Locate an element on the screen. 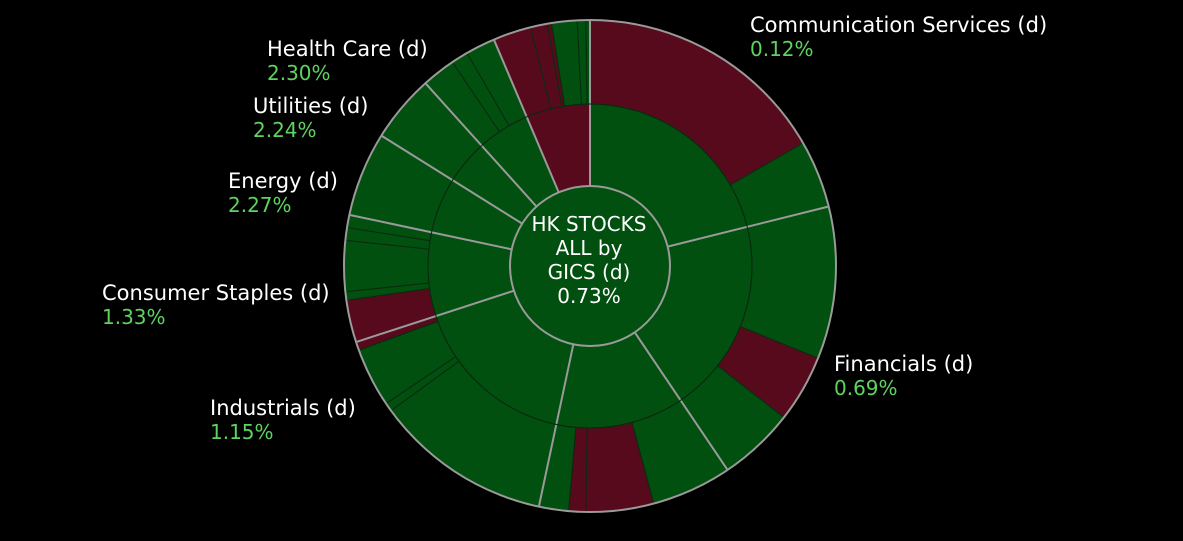  label-financials: Financials (d) 0.69% is located at coordinates (903, 376).